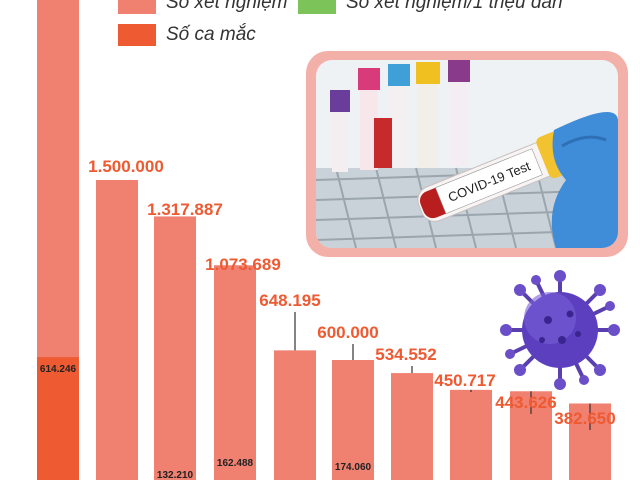 Image resolution: width=640 pixels, height=480 pixels. I want to click on case-value-label: 162.488, so click(235, 463).